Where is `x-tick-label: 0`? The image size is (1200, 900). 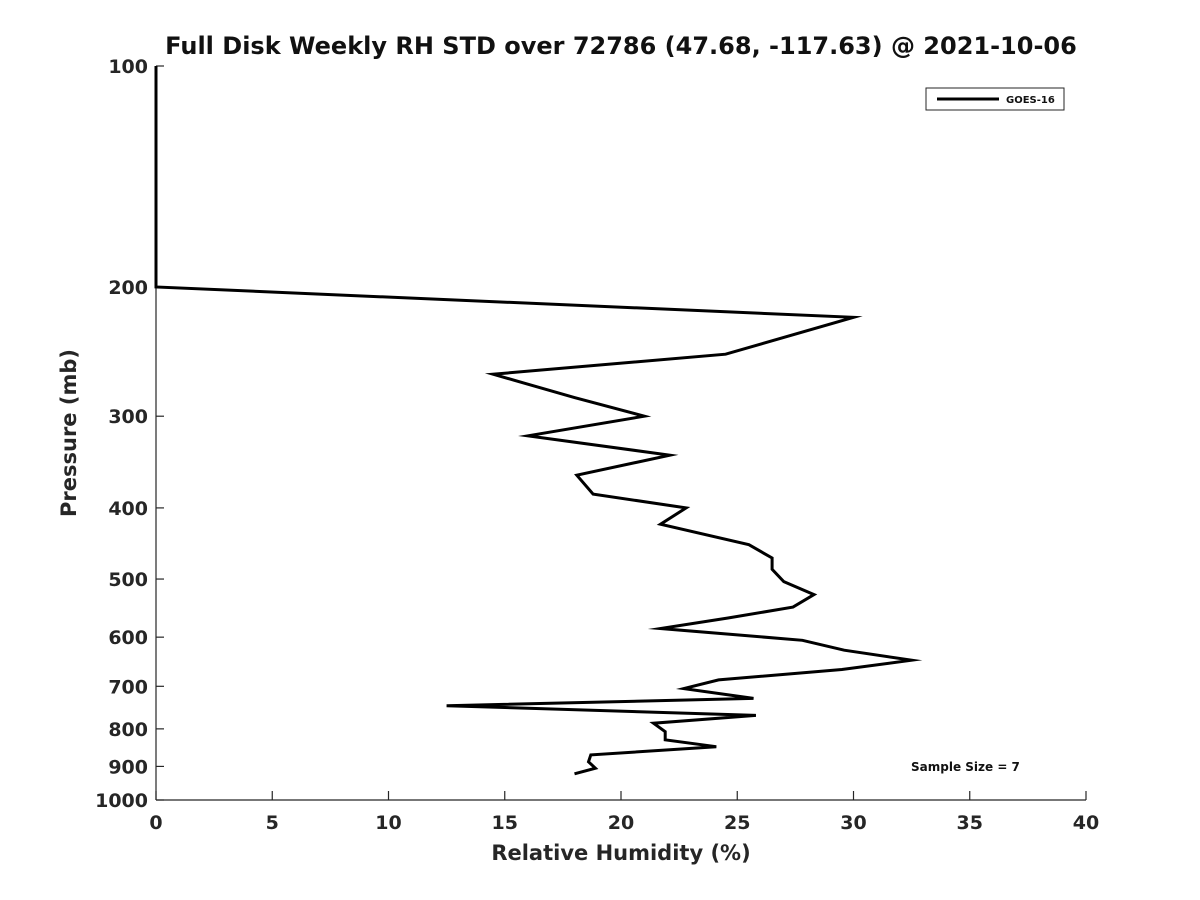 x-tick-label: 0 is located at coordinates (155, 823).